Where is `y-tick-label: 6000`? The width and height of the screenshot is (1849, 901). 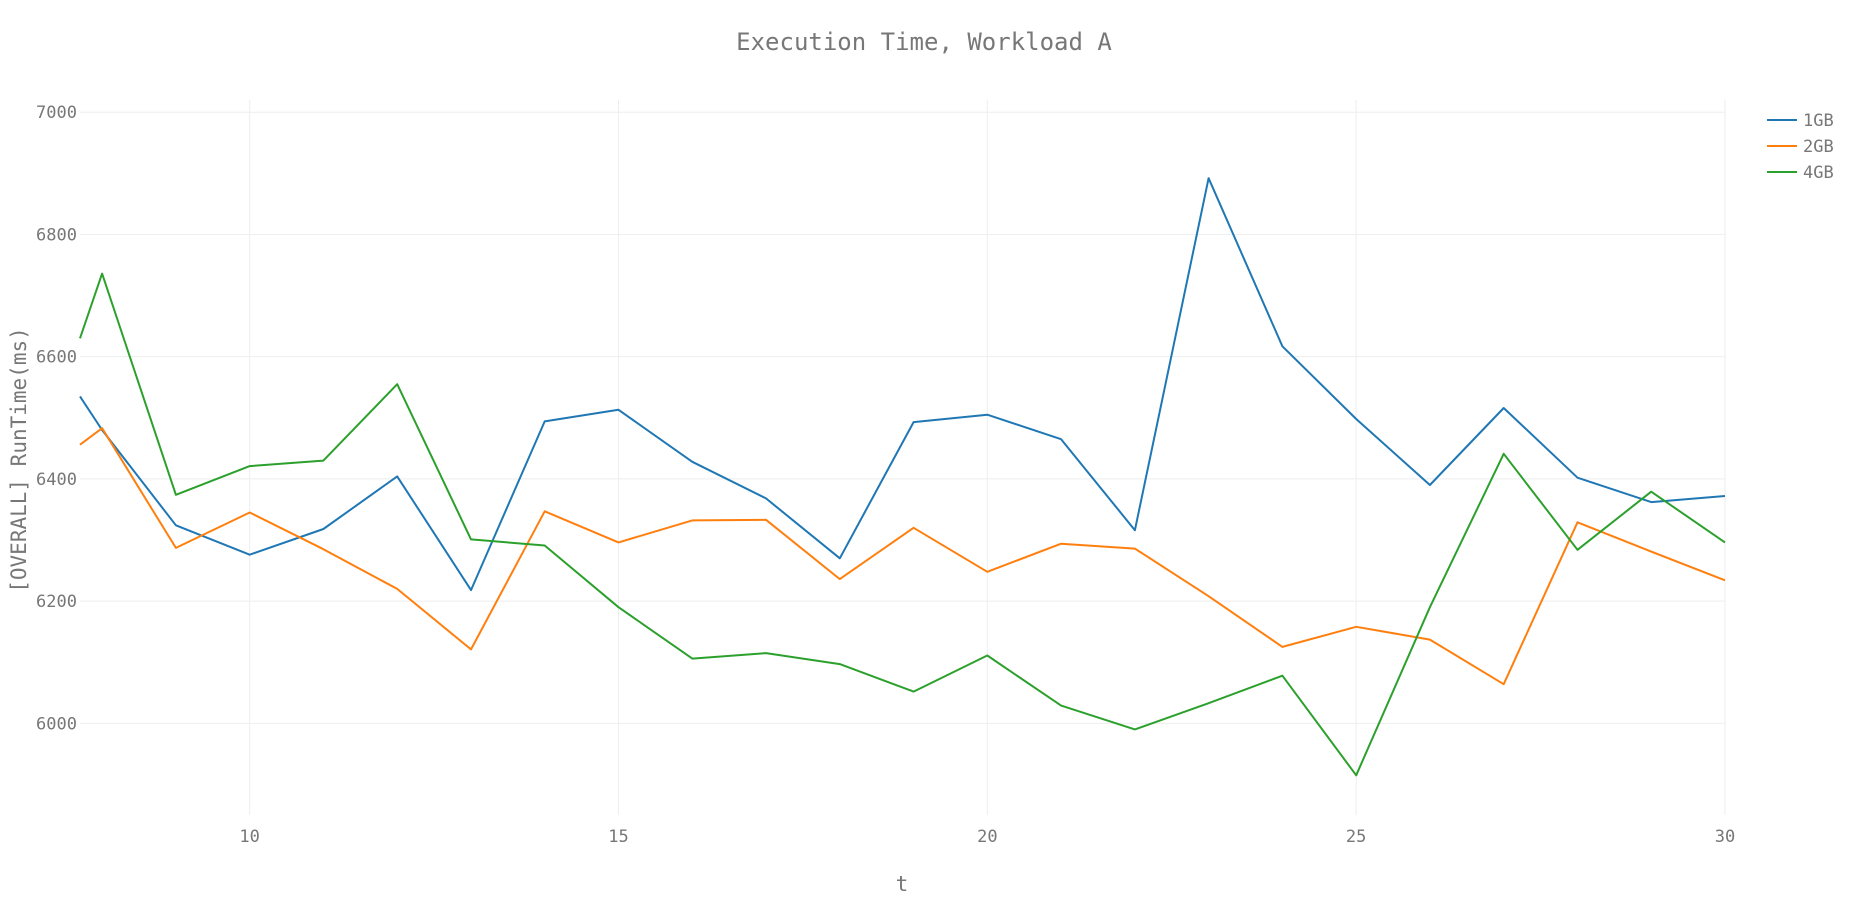 y-tick-label: 6000 is located at coordinates (56, 724).